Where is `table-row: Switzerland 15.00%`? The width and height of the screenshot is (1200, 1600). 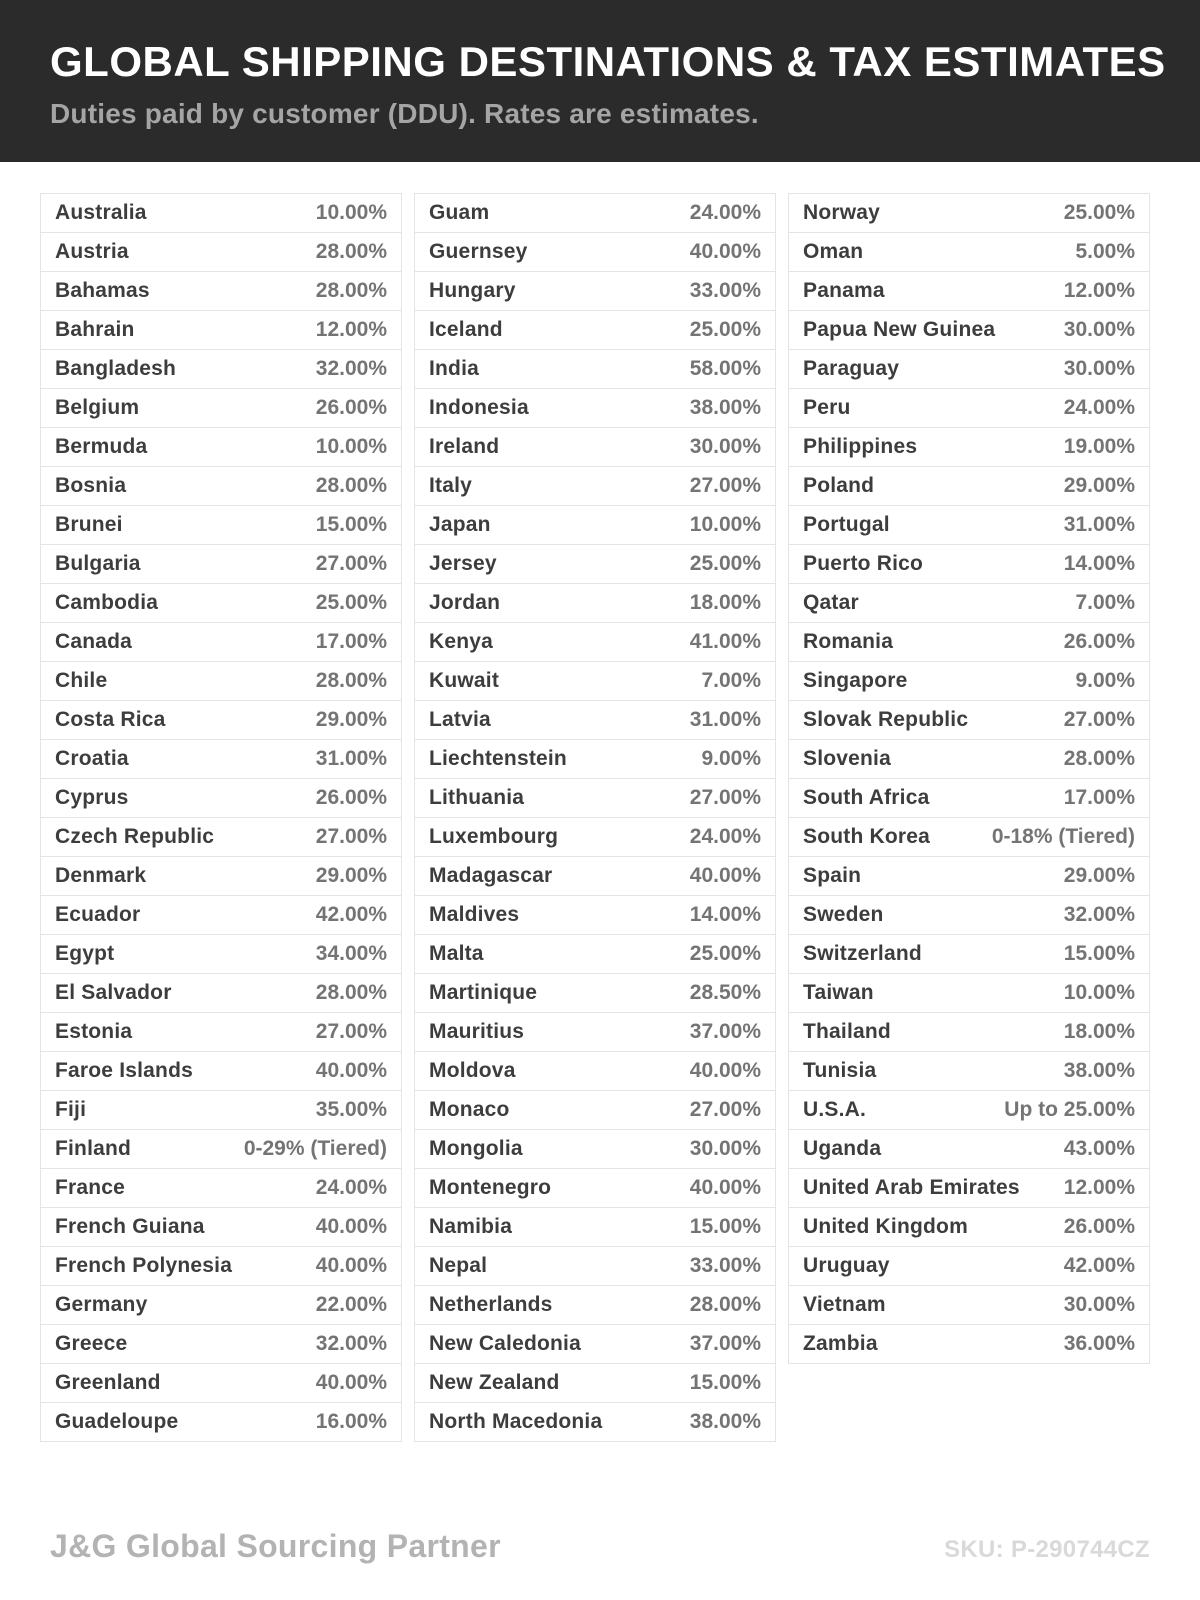 table-row: Switzerland 15.00% is located at coordinates (969, 954).